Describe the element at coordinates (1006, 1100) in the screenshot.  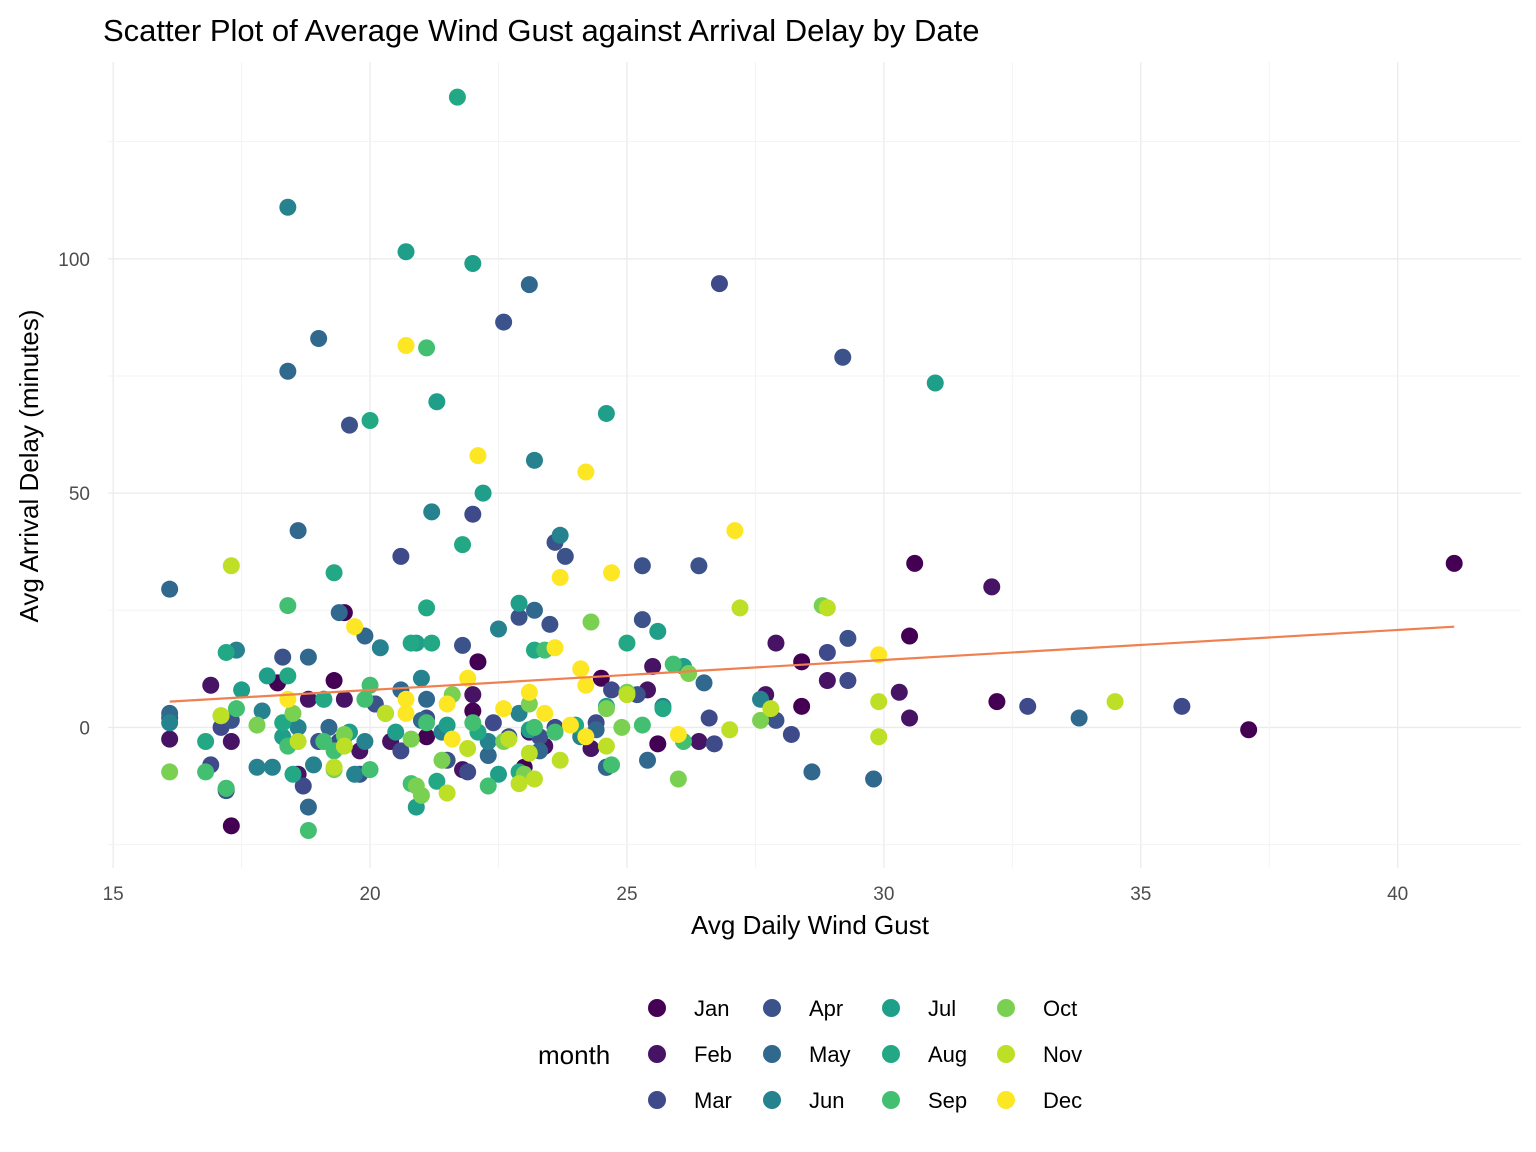
I see `legend-key-dec` at that location.